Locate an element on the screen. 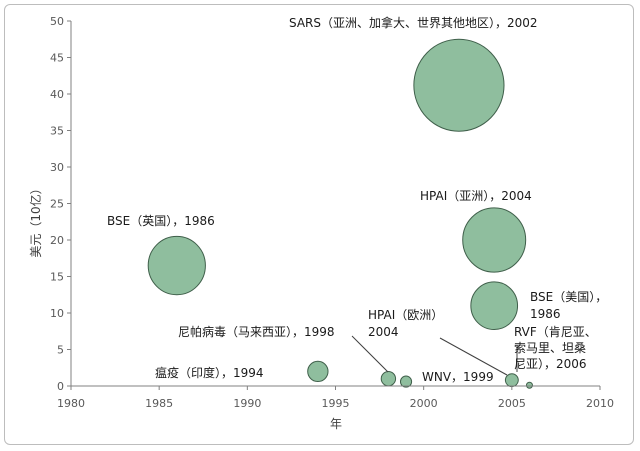 This screenshot has width=640, height=451. y-tick-label: 30 is located at coordinates (57, 167).